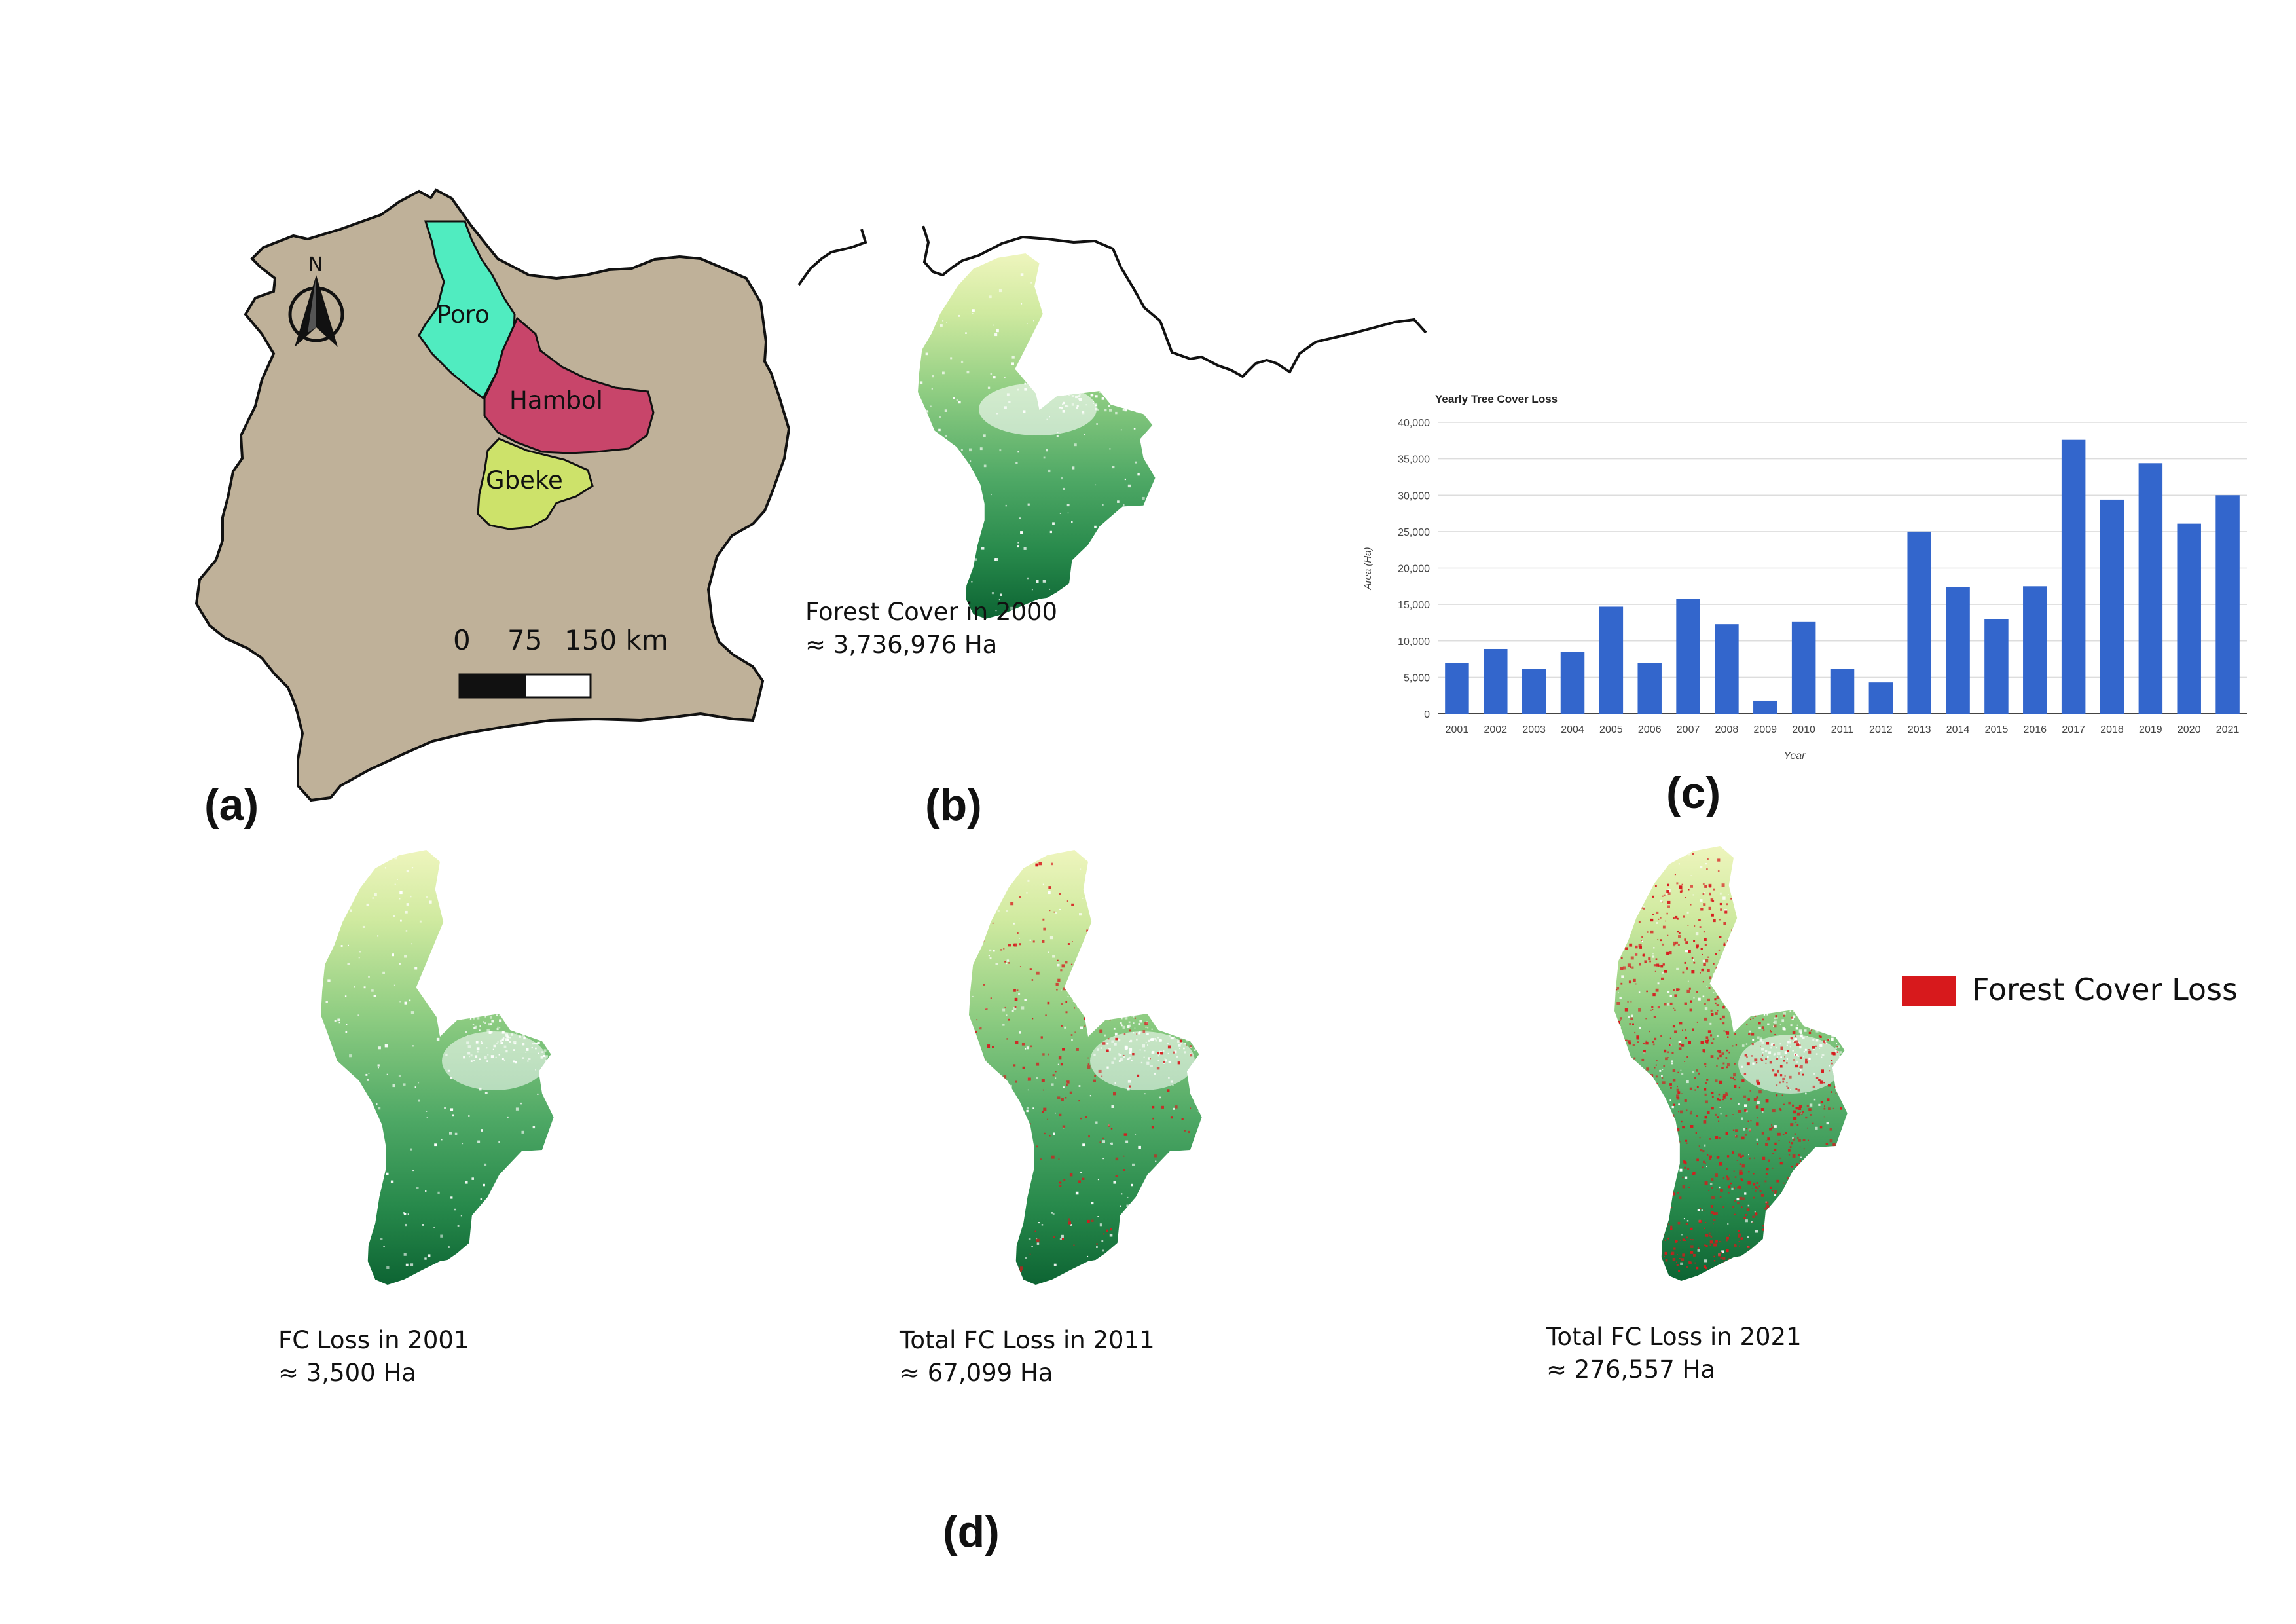  Describe the element at coordinates (1496, 681) in the screenshot. I see `chart-bar-2002` at that location.